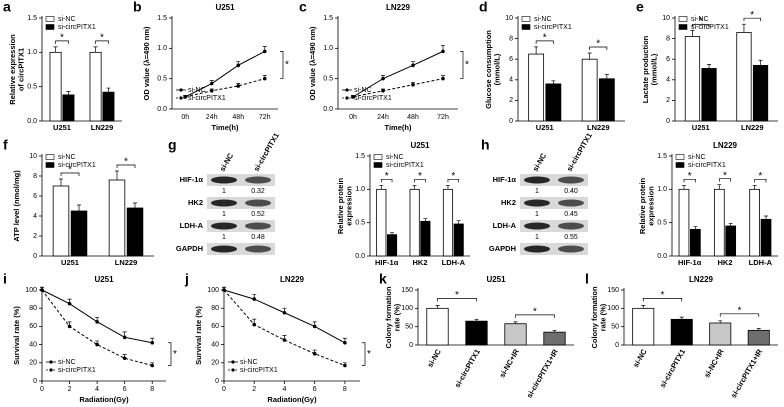  What do you see at coordinates (35, 196) in the screenshot?
I see `y-tick-label: 6` at bounding box center [35, 196].